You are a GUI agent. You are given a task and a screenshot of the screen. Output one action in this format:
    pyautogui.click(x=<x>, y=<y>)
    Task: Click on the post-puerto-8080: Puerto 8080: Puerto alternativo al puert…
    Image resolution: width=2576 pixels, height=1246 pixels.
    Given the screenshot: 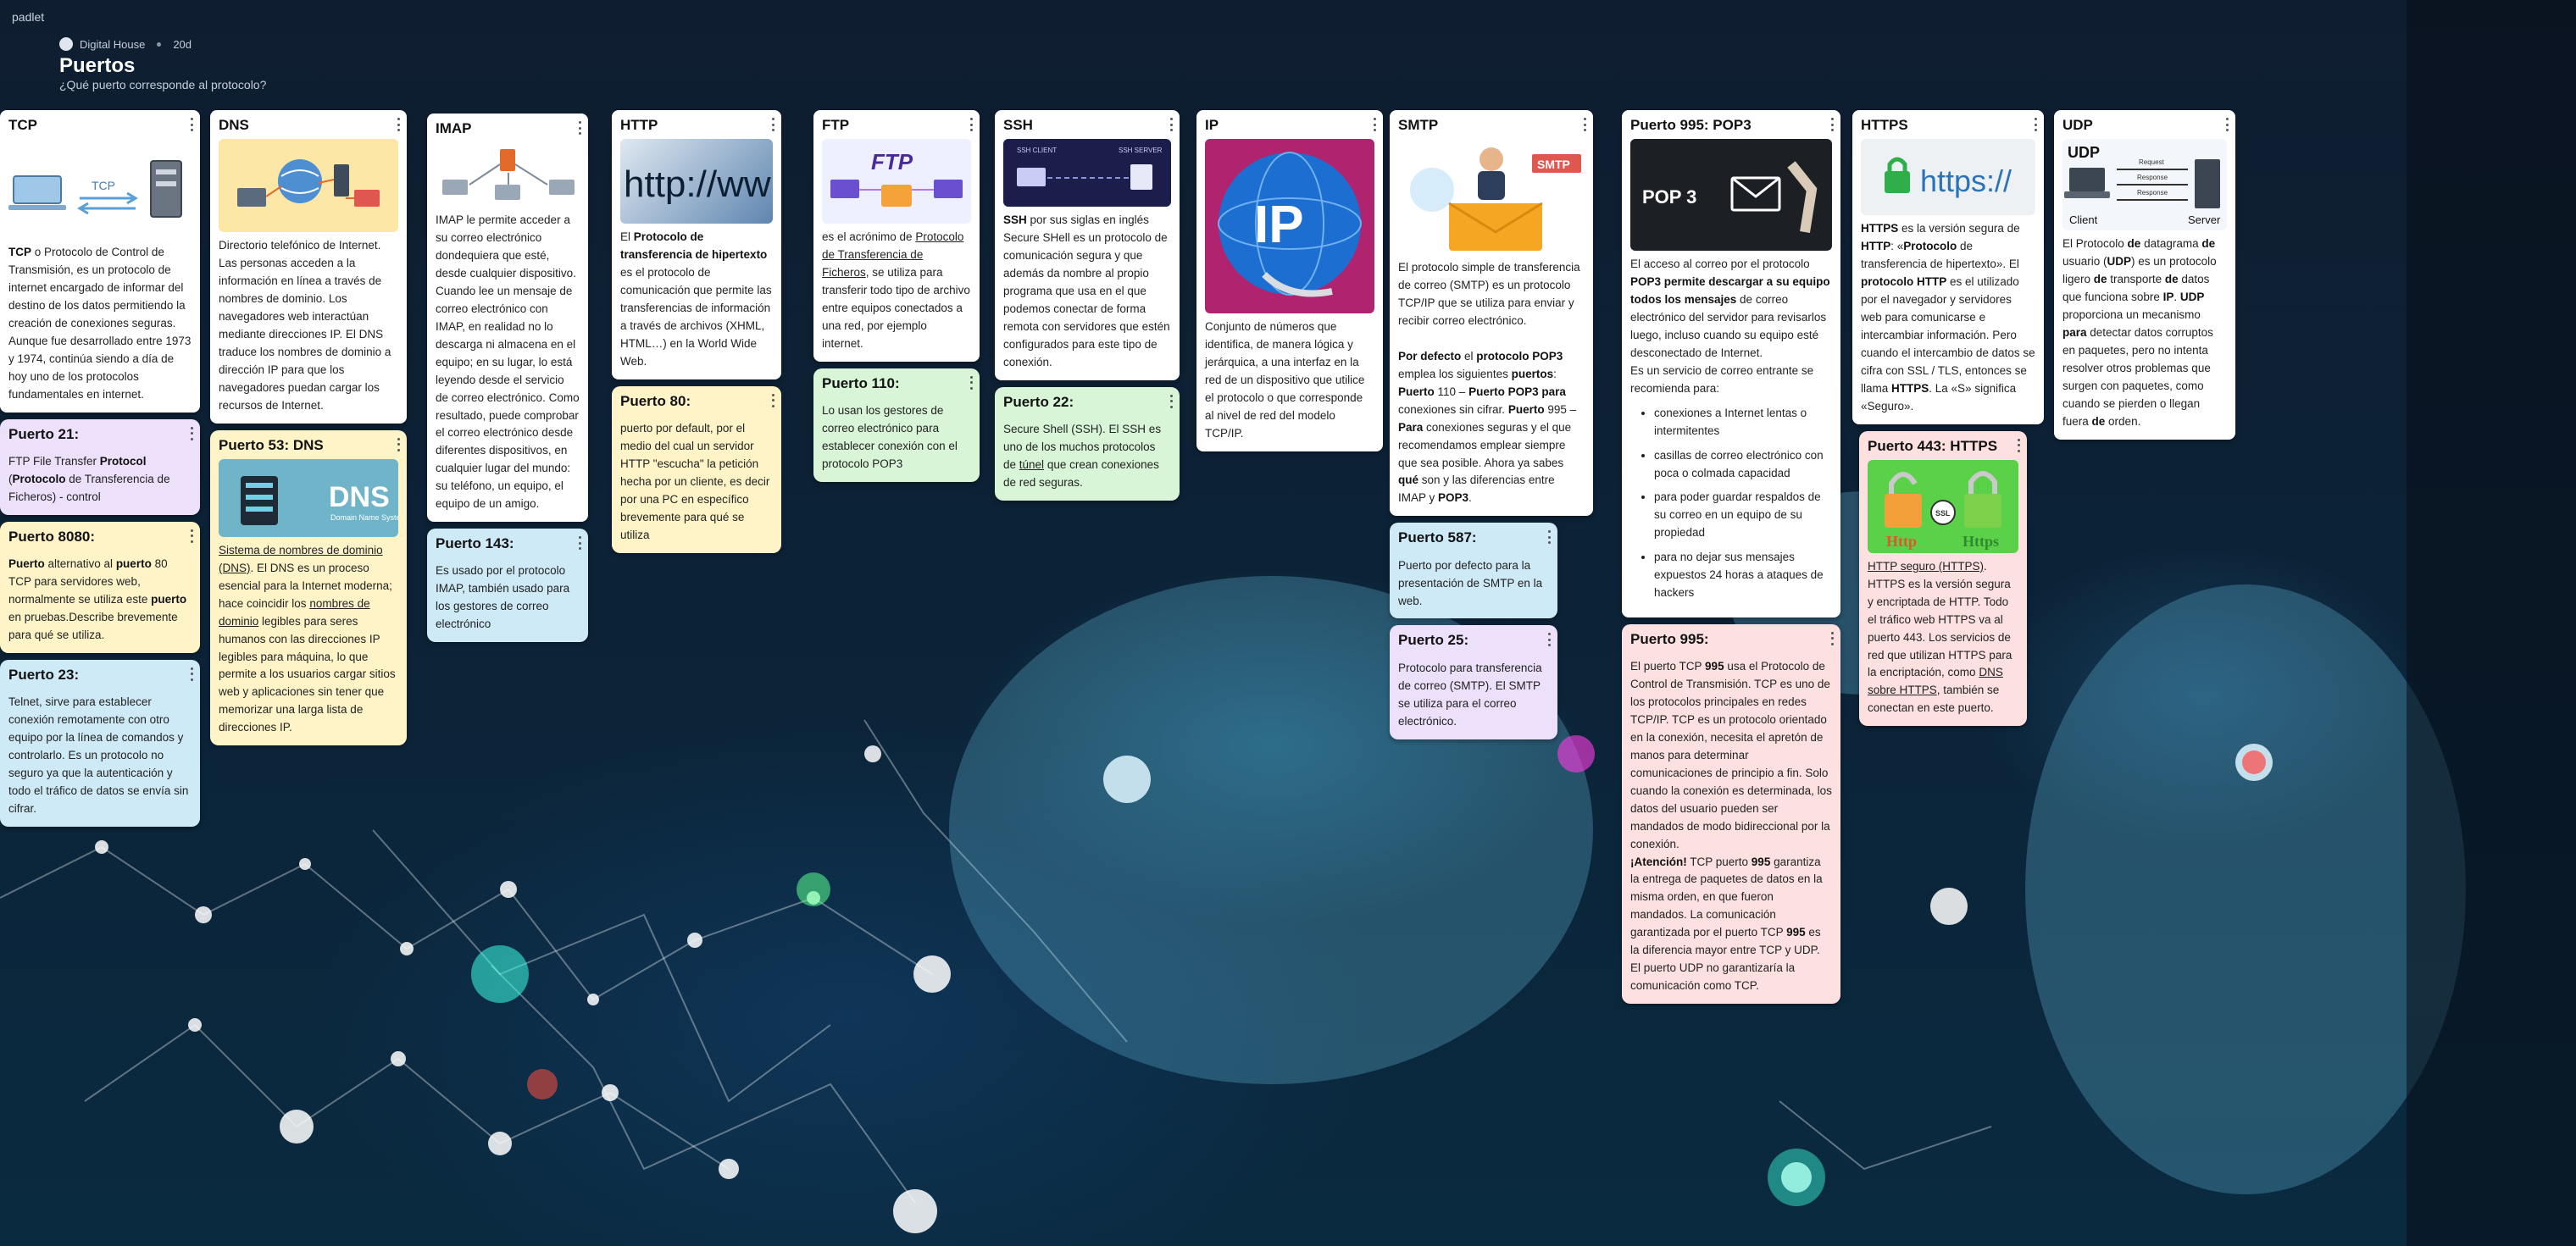 What is the action you would take?
    pyautogui.click(x=100, y=587)
    